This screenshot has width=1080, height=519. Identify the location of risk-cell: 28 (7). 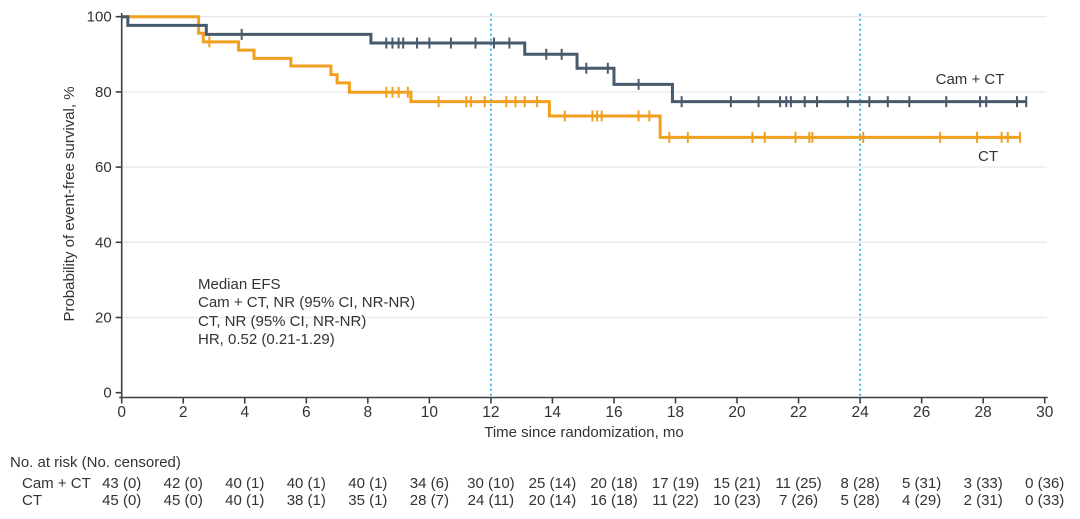
(429, 500).